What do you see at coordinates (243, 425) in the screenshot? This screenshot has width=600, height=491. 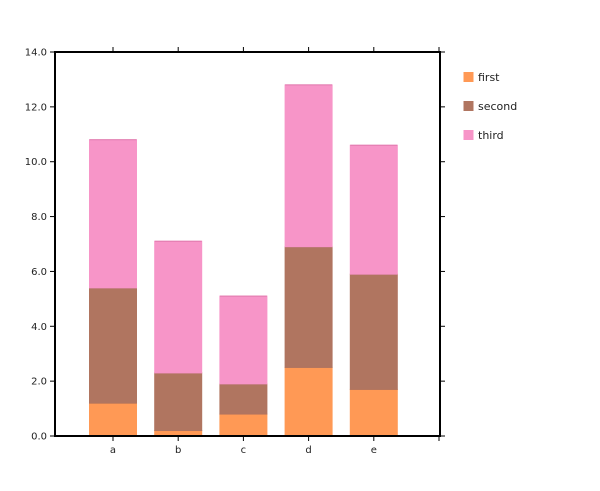 I see `bar-first-c` at bounding box center [243, 425].